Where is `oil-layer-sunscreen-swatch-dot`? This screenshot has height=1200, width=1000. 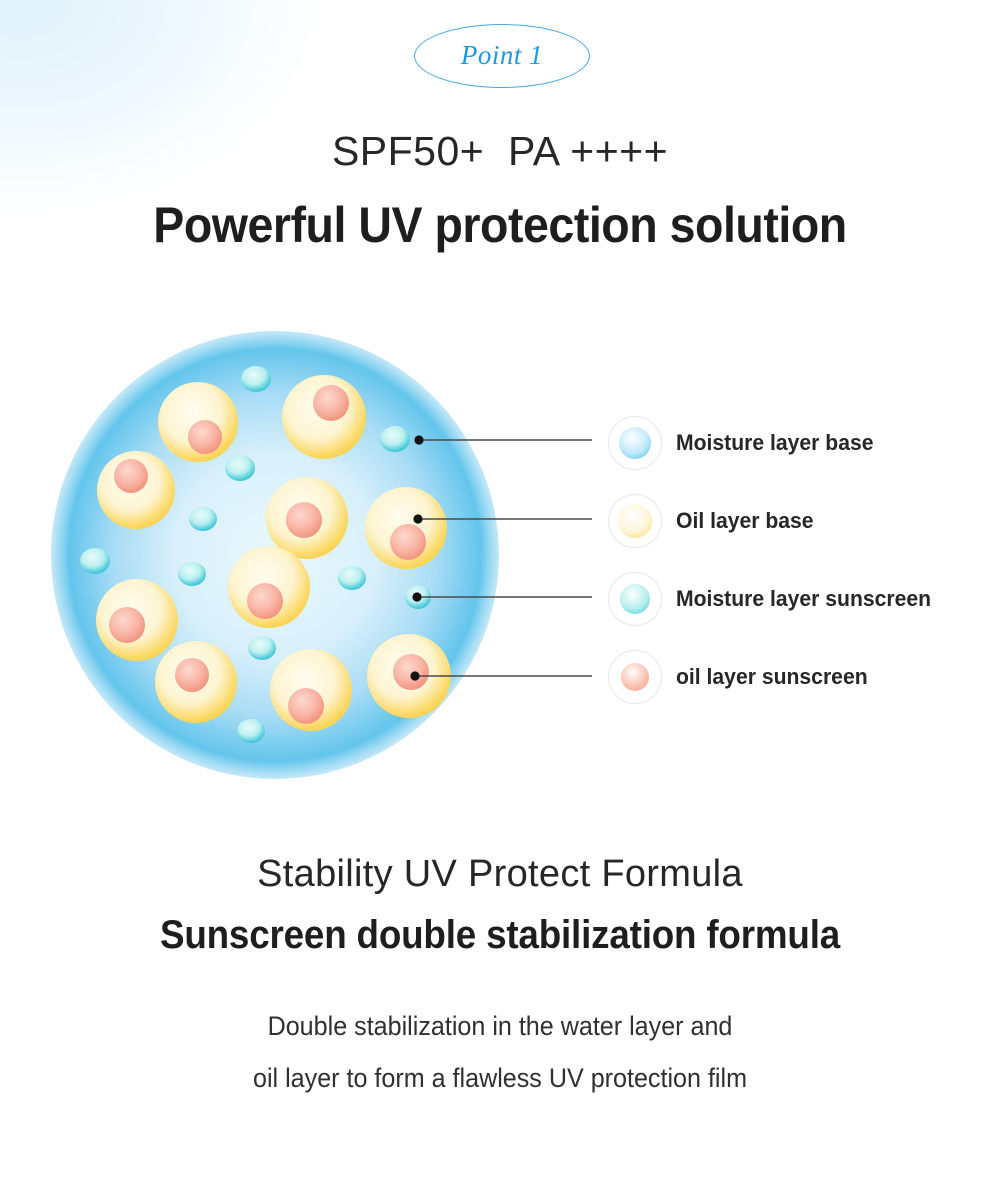
oil-layer-sunscreen-swatch-dot is located at coordinates (635, 677).